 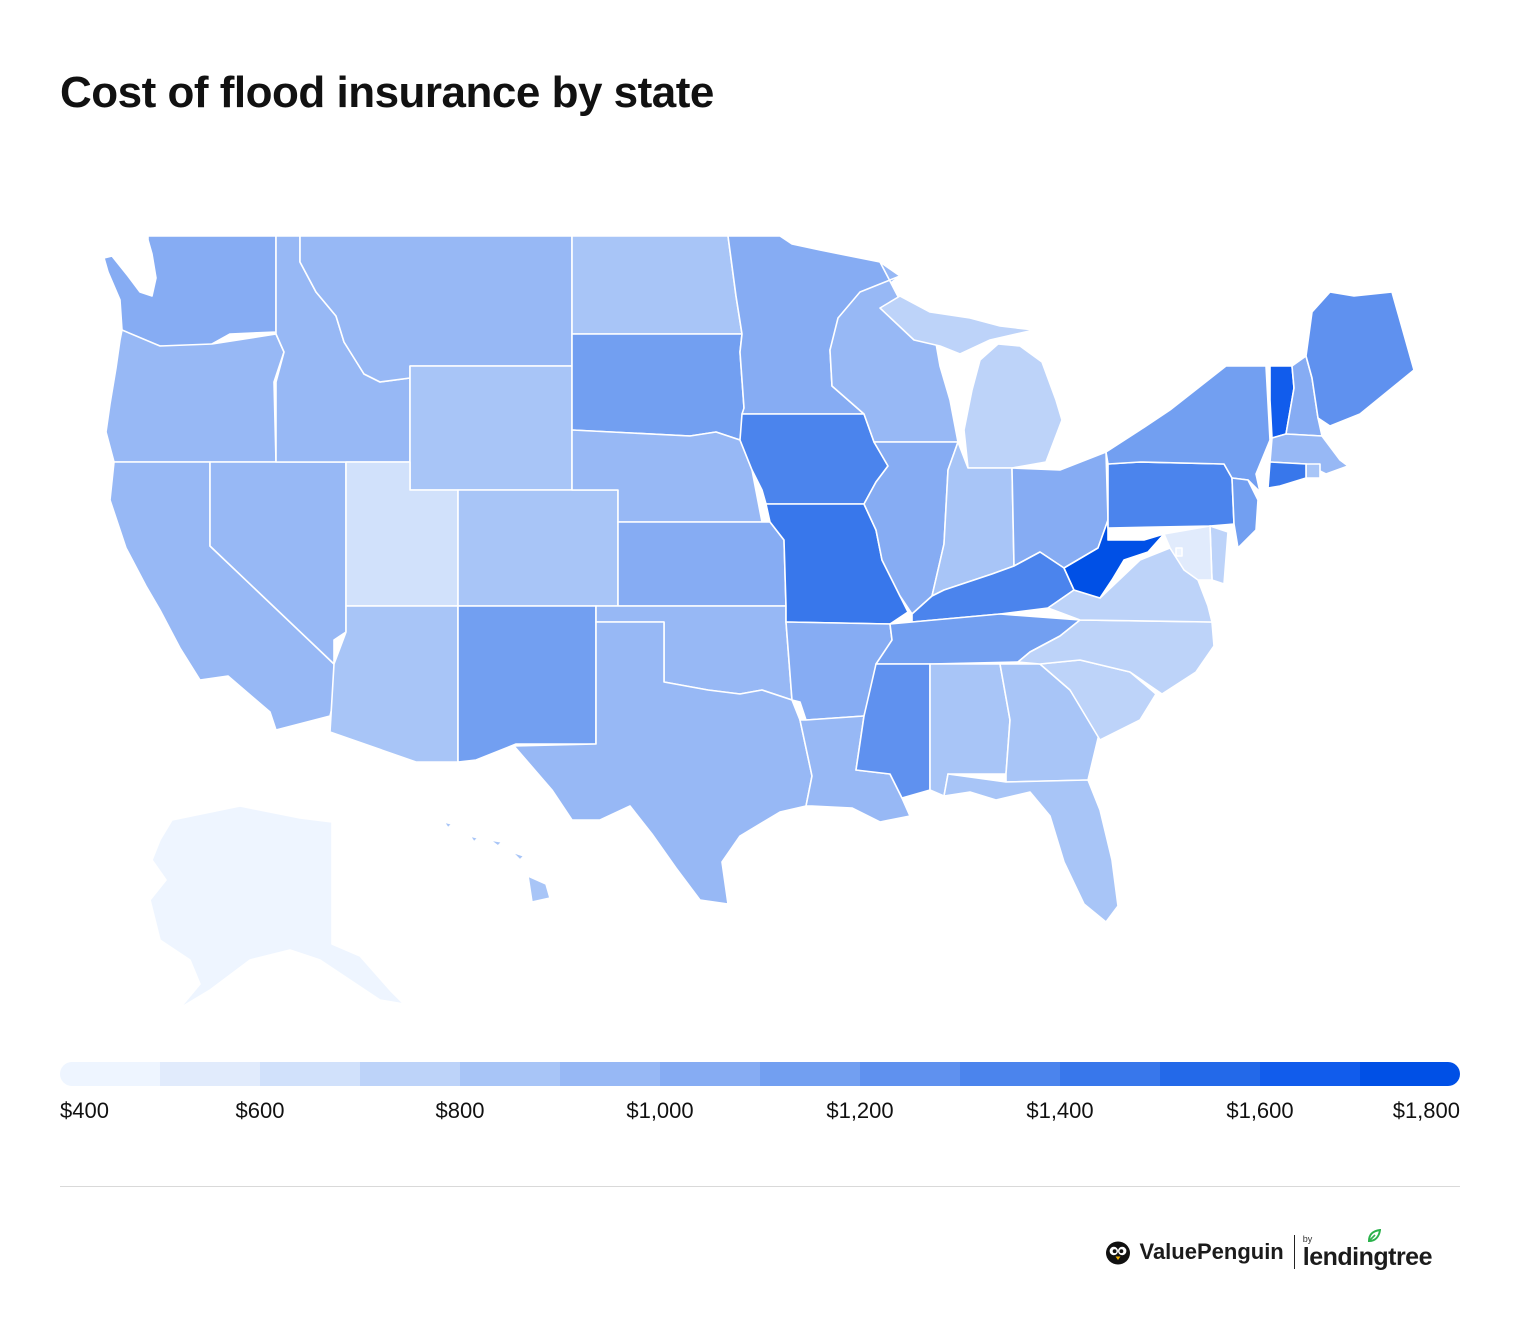 What do you see at coordinates (1031, 848) in the screenshot?
I see `state-fl` at bounding box center [1031, 848].